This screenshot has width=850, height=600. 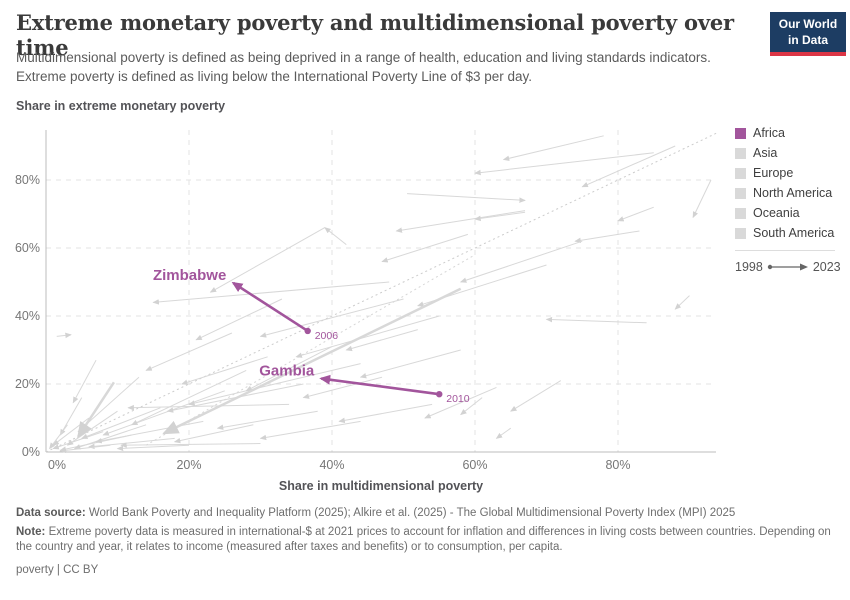 What do you see at coordinates (740, 213) in the screenshot?
I see `legend-swatch-oceania` at bounding box center [740, 213].